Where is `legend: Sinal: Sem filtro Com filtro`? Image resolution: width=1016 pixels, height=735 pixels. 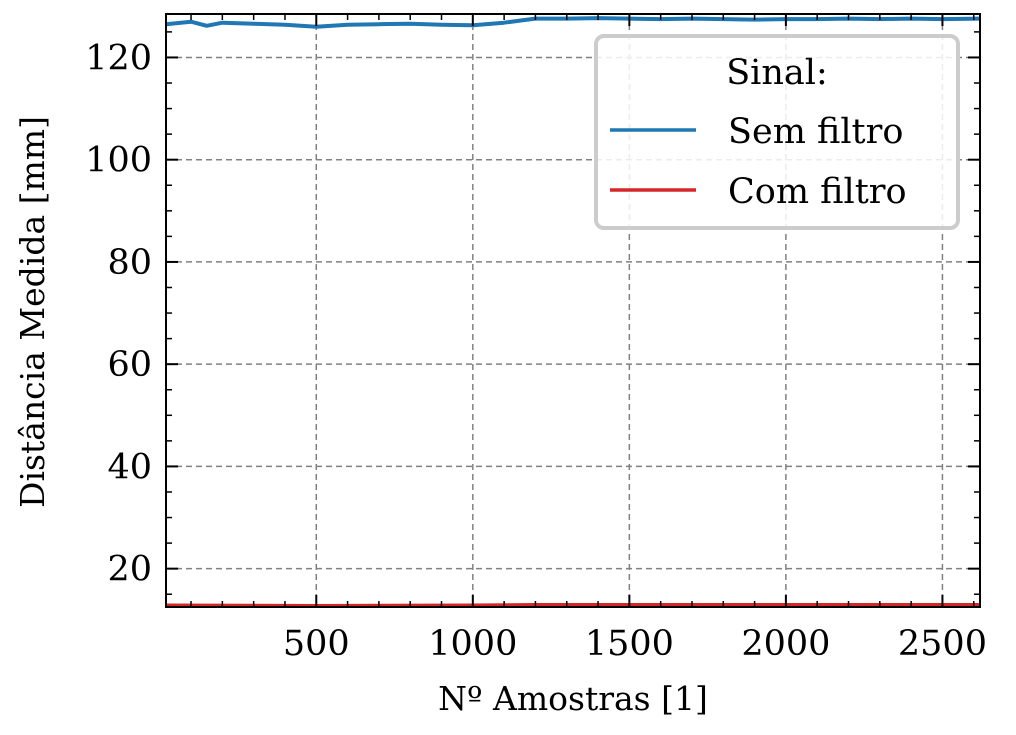 legend: Sinal: Sem filtro Com filtro is located at coordinates (777, 132).